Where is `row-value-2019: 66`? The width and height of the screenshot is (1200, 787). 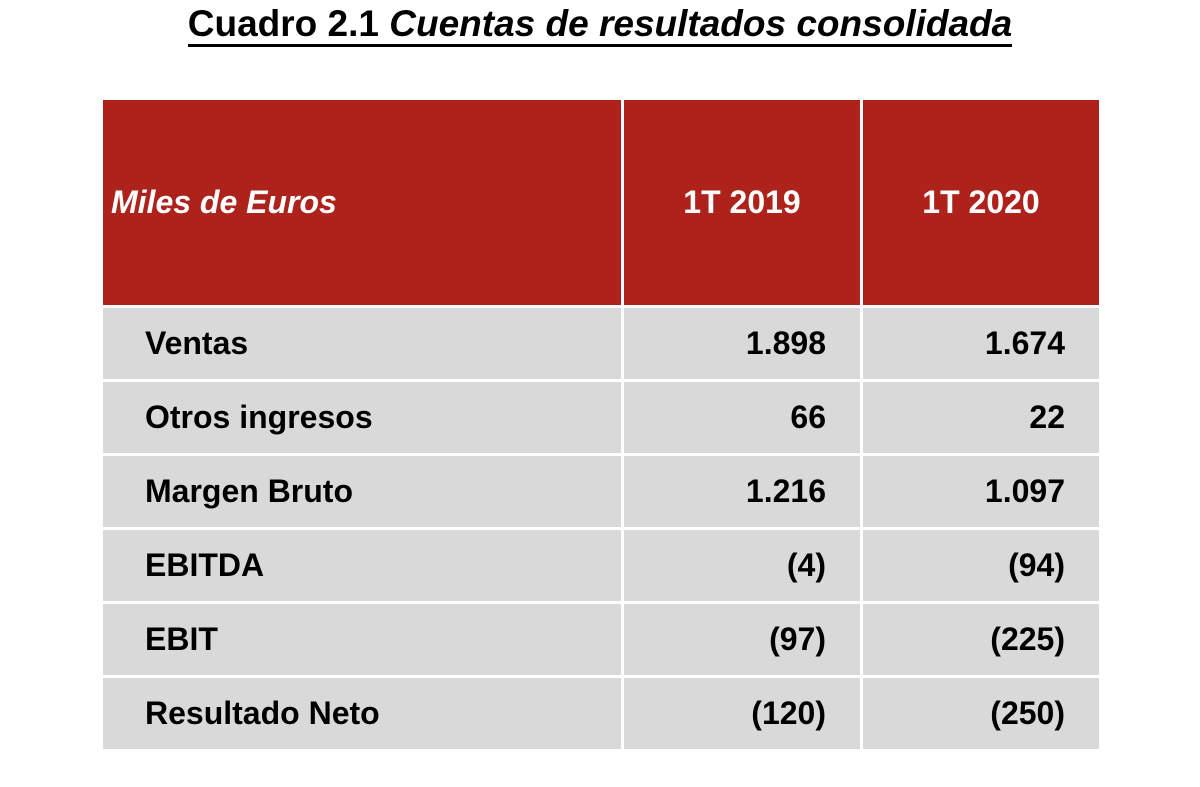 row-value-2019: 66 is located at coordinates (742, 417).